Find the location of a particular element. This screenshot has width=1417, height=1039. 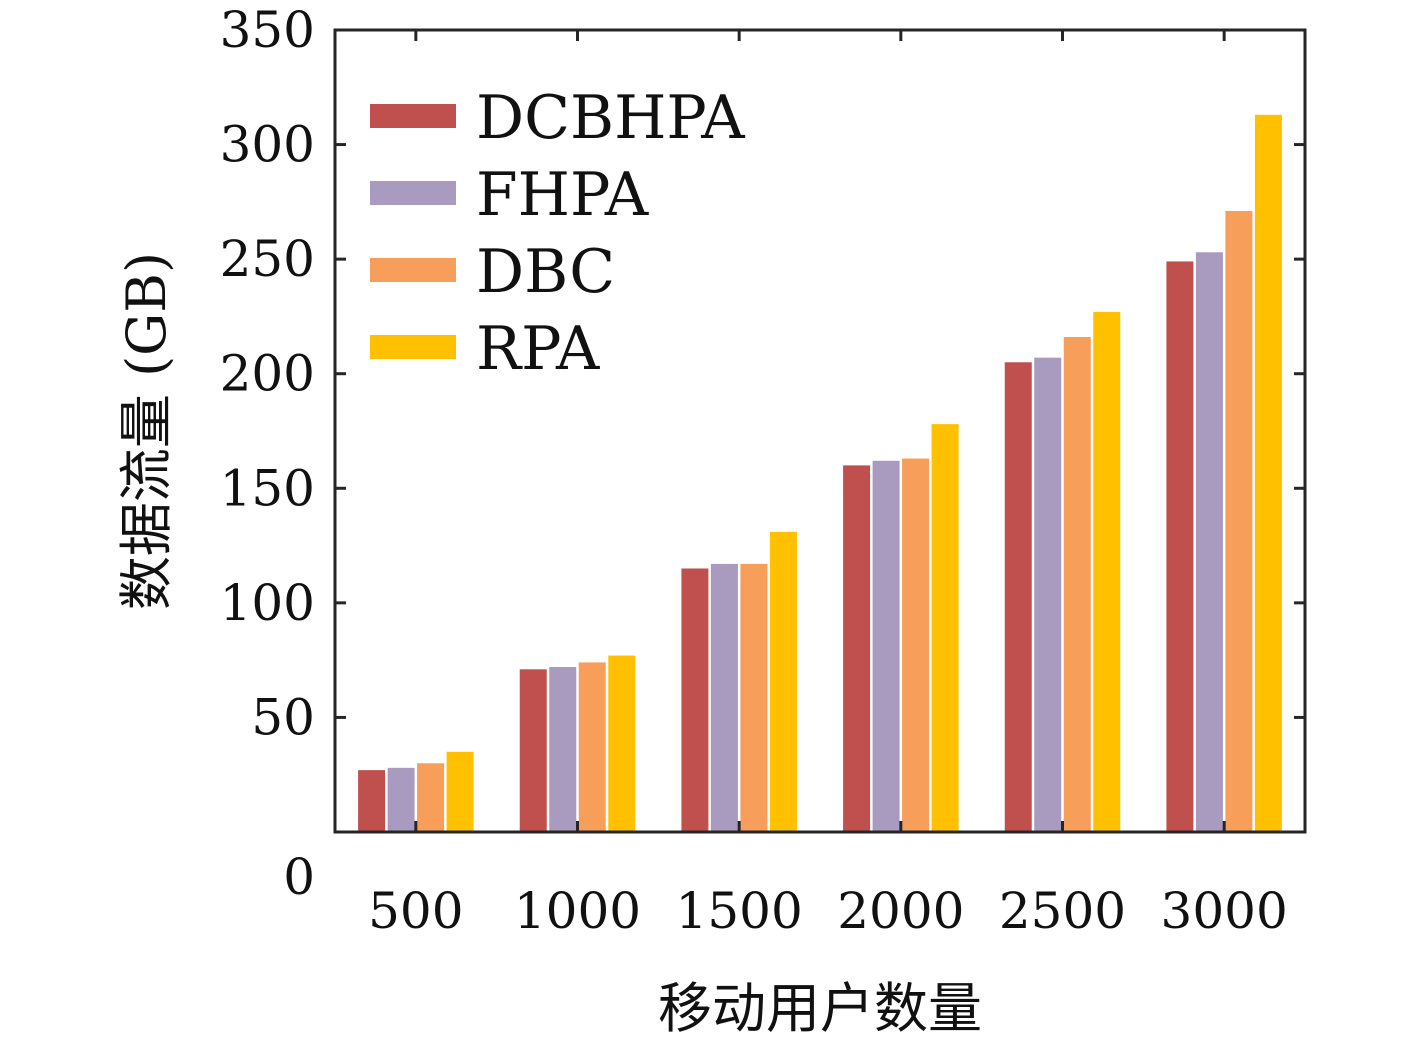

y-tick-label-50: 50 is located at coordinates (283, 717).